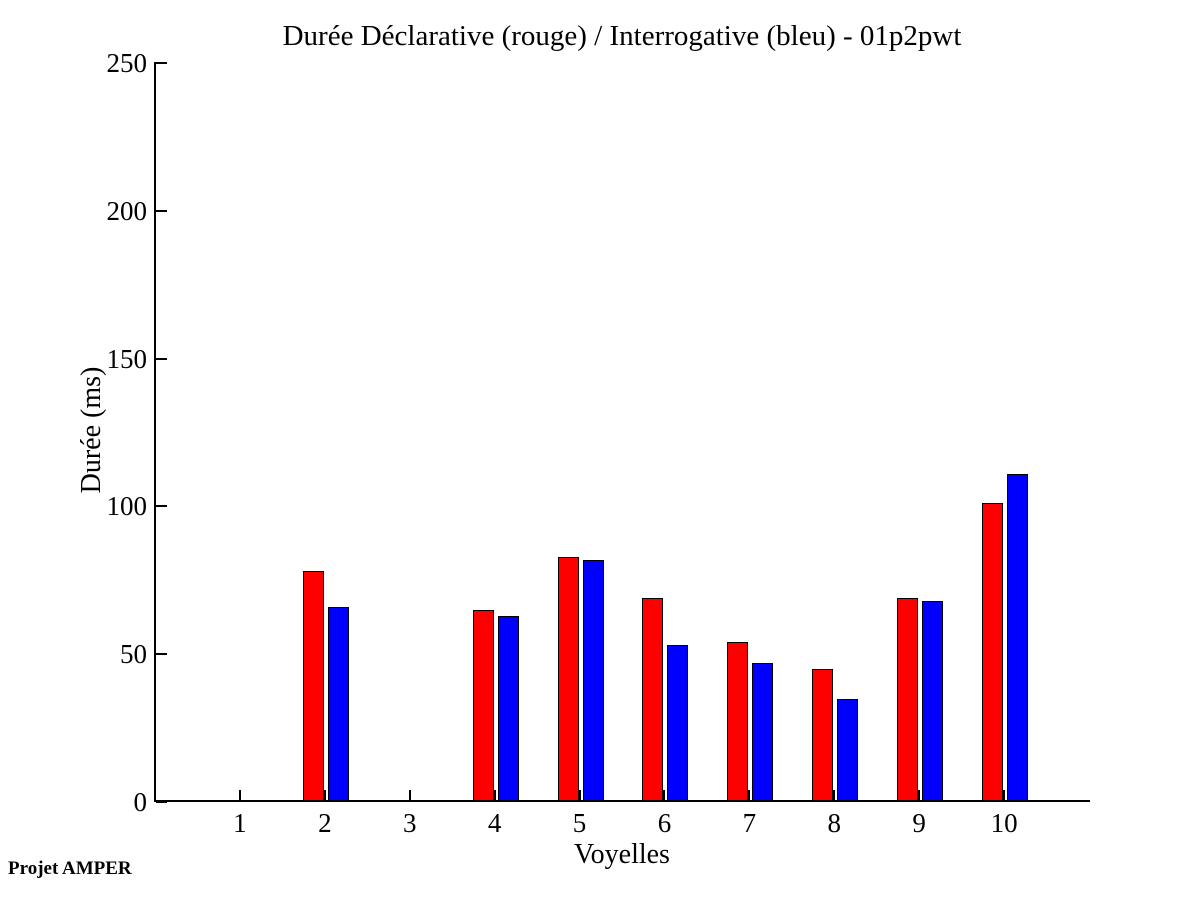 The width and height of the screenshot is (1201, 901). I want to click on y-tick-label-100: 100, so click(127, 506).